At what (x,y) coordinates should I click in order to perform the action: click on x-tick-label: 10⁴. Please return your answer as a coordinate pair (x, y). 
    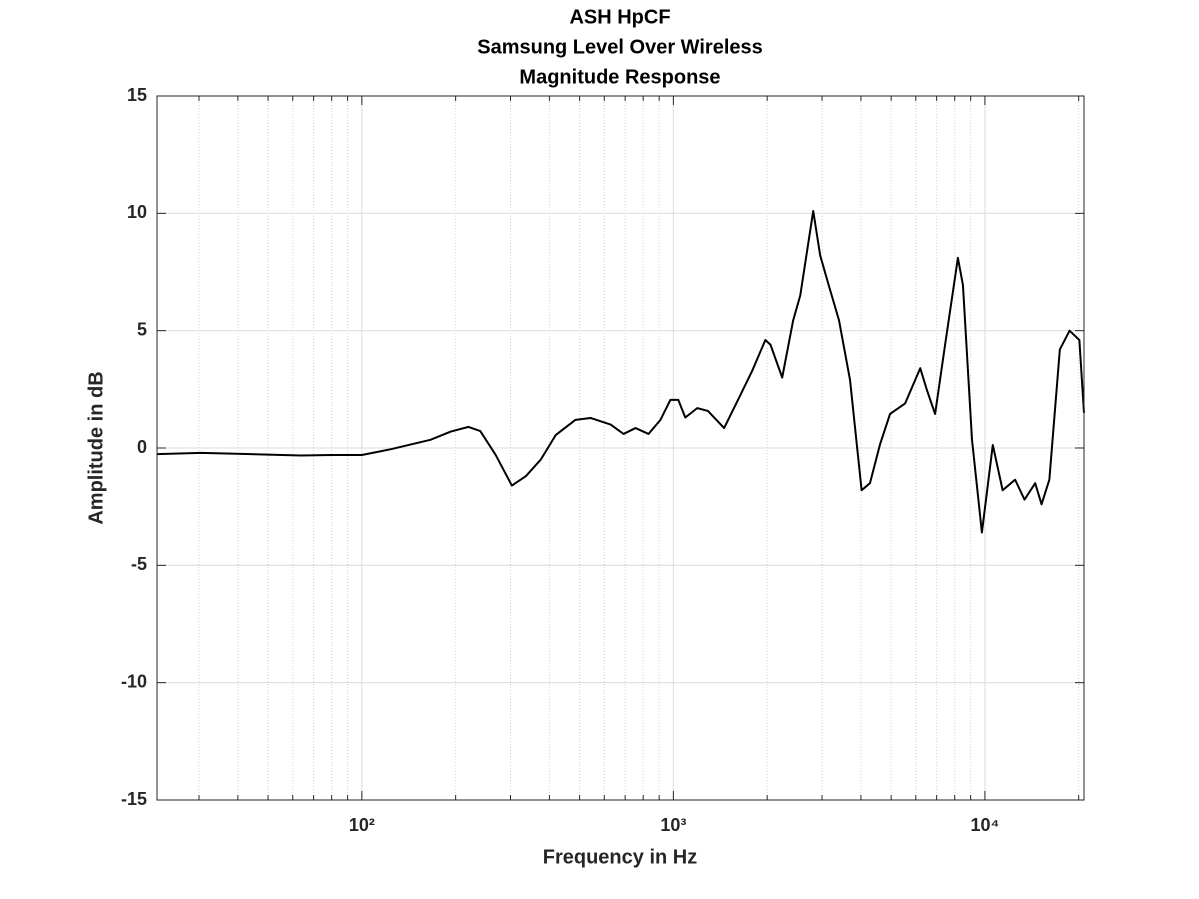
    Looking at the image, I should click on (984, 825).